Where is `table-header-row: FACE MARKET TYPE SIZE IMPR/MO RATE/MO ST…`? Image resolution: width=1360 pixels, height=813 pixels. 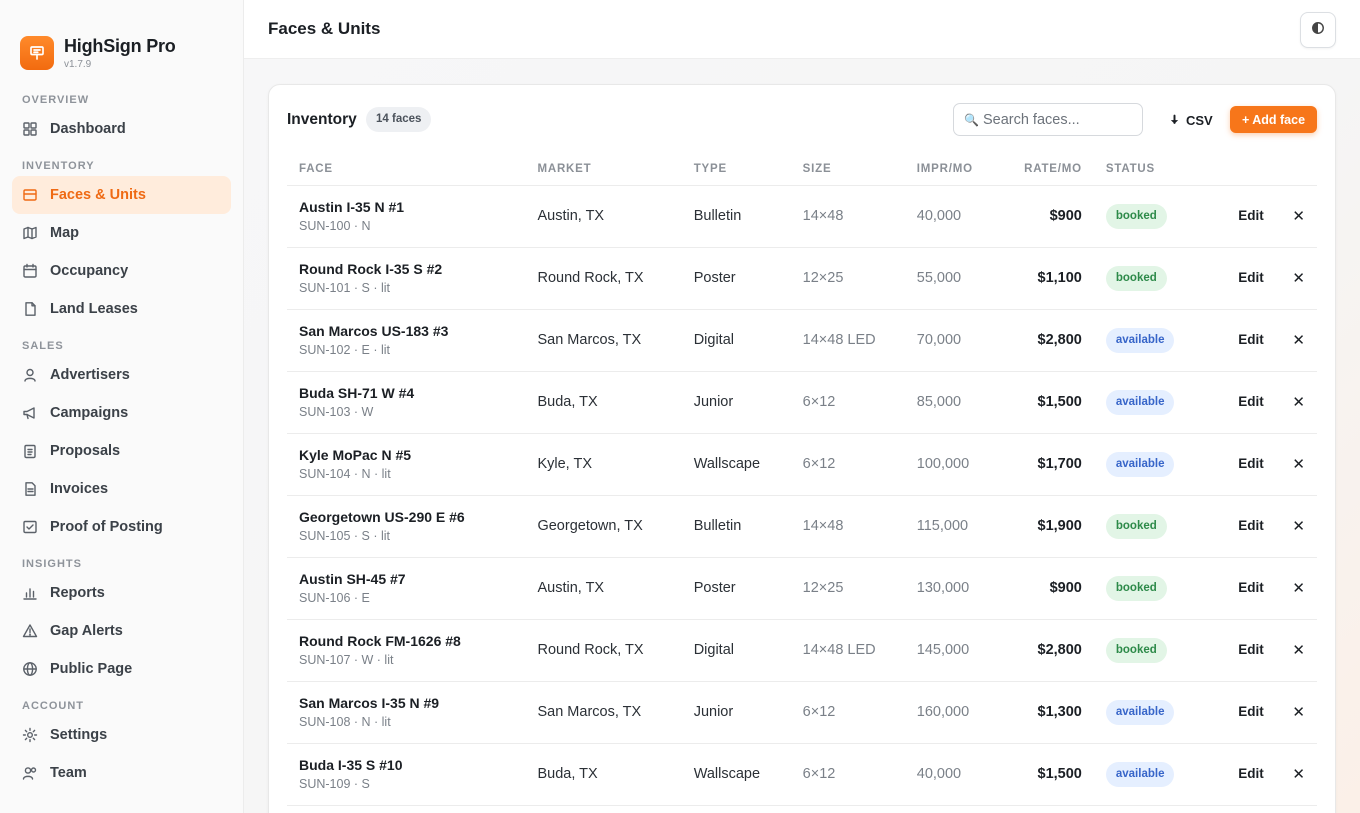
table-header-row: FACE MARKET TYPE SIZE IMPR/MO RATE/MO ST… is located at coordinates (802, 169).